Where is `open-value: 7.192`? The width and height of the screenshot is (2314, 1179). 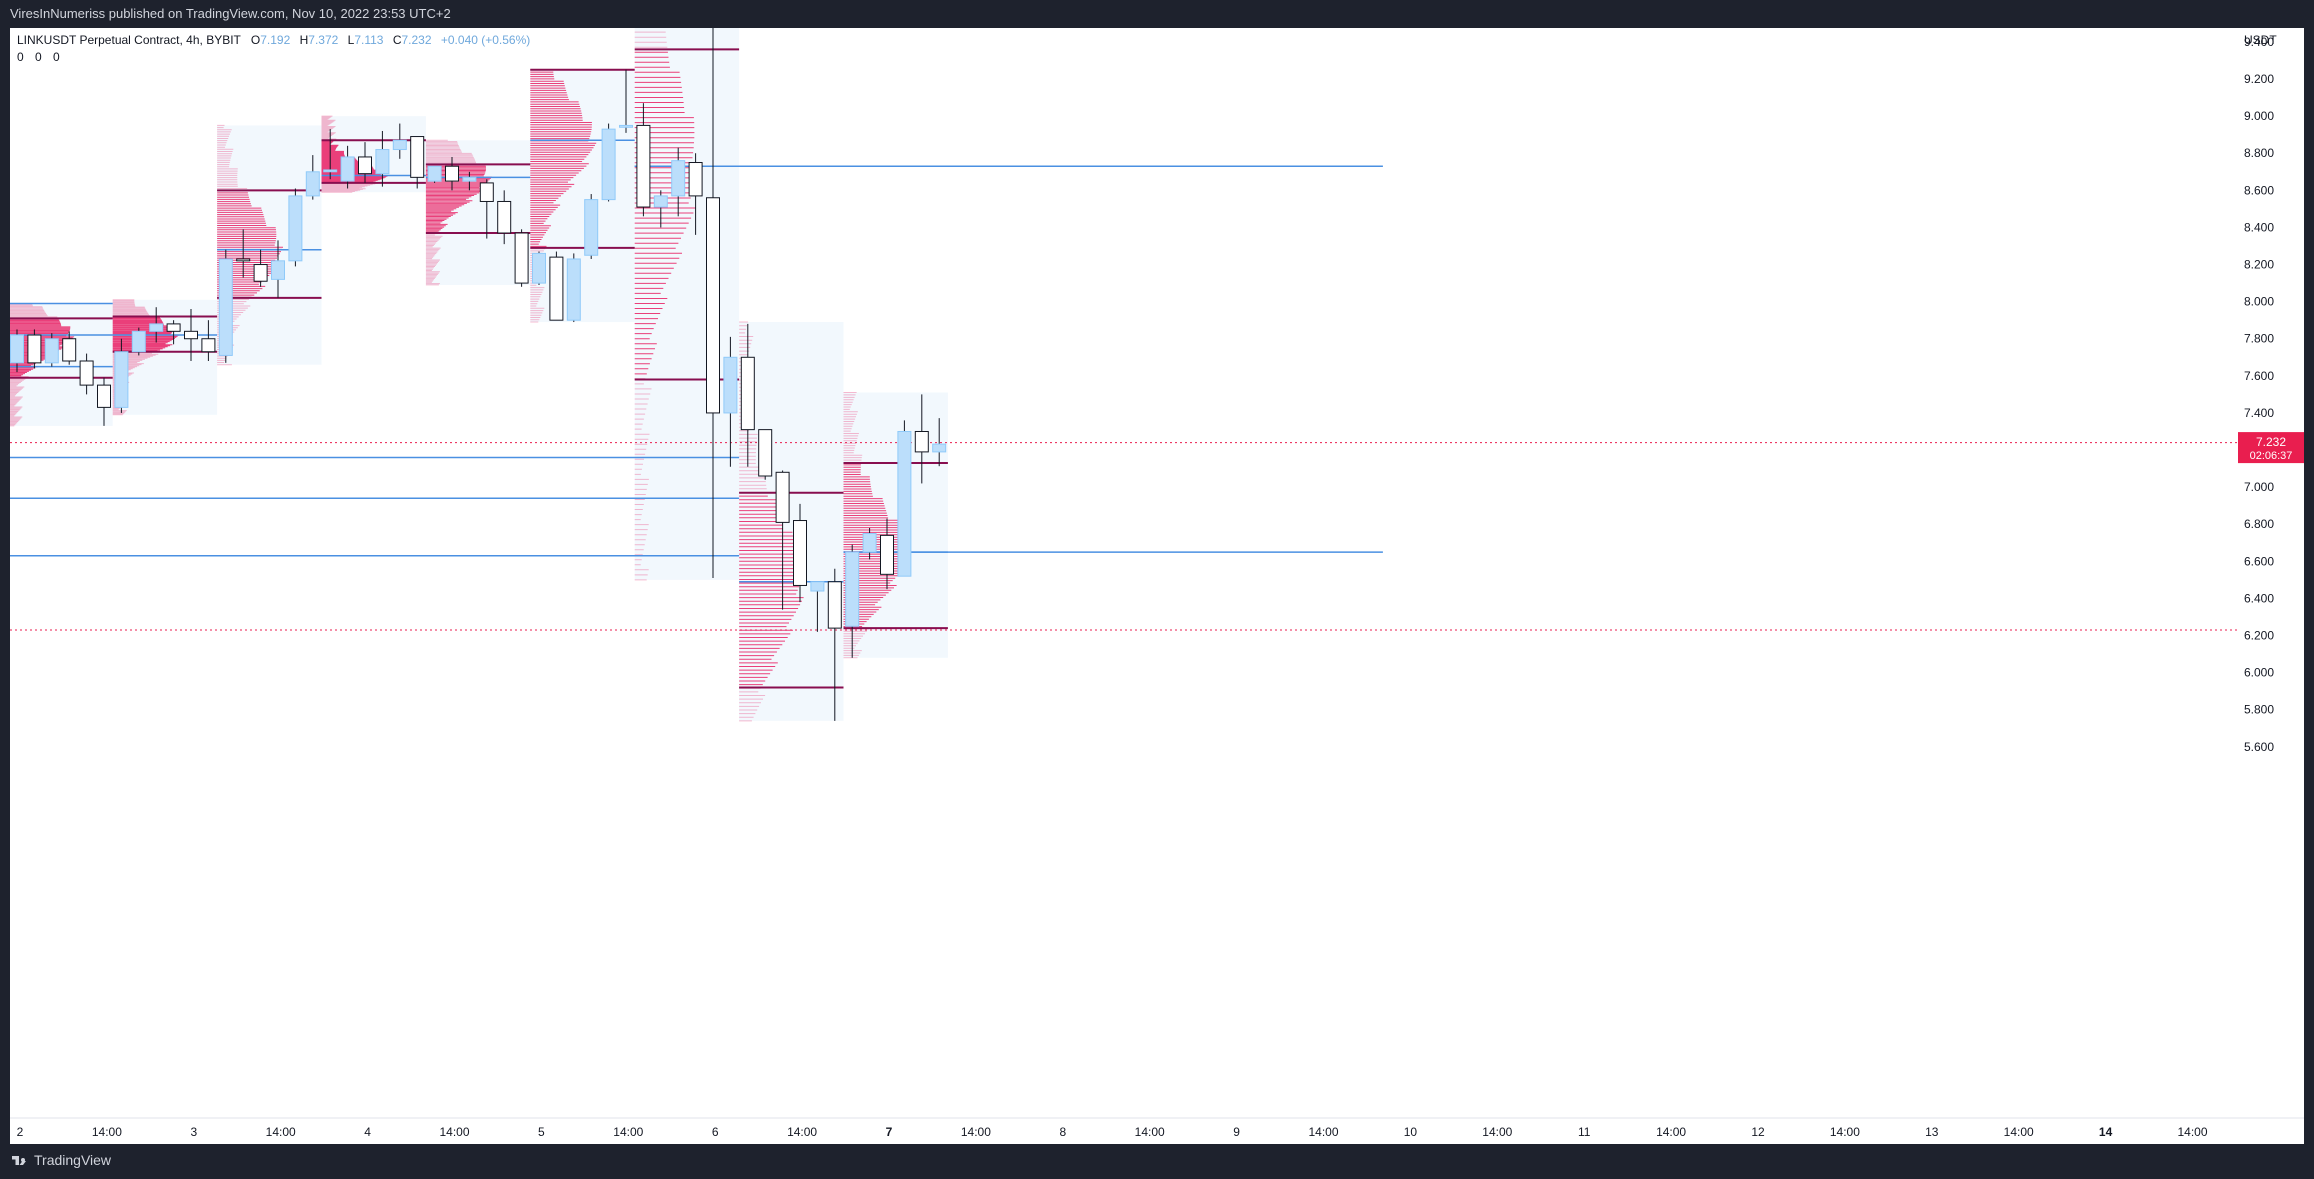
open-value: 7.192 is located at coordinates (275, 40).